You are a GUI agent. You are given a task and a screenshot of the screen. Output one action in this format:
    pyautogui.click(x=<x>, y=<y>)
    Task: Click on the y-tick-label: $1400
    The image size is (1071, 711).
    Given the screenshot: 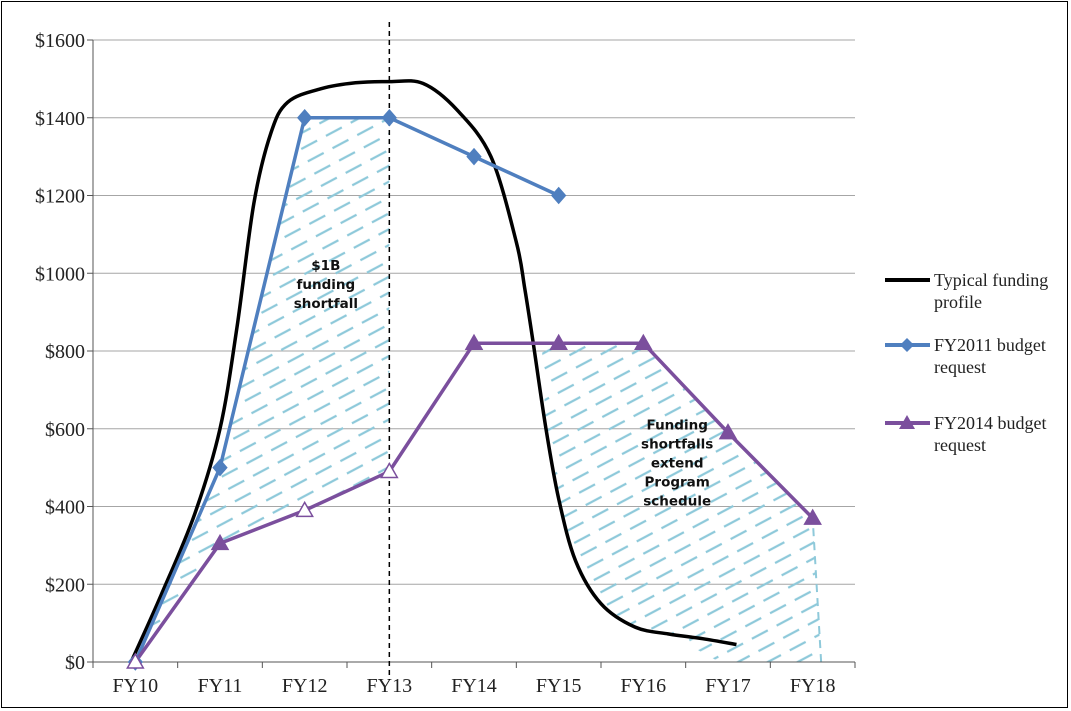 What is the action you would take?
    pyautogui.click(x=60, y=119)
    